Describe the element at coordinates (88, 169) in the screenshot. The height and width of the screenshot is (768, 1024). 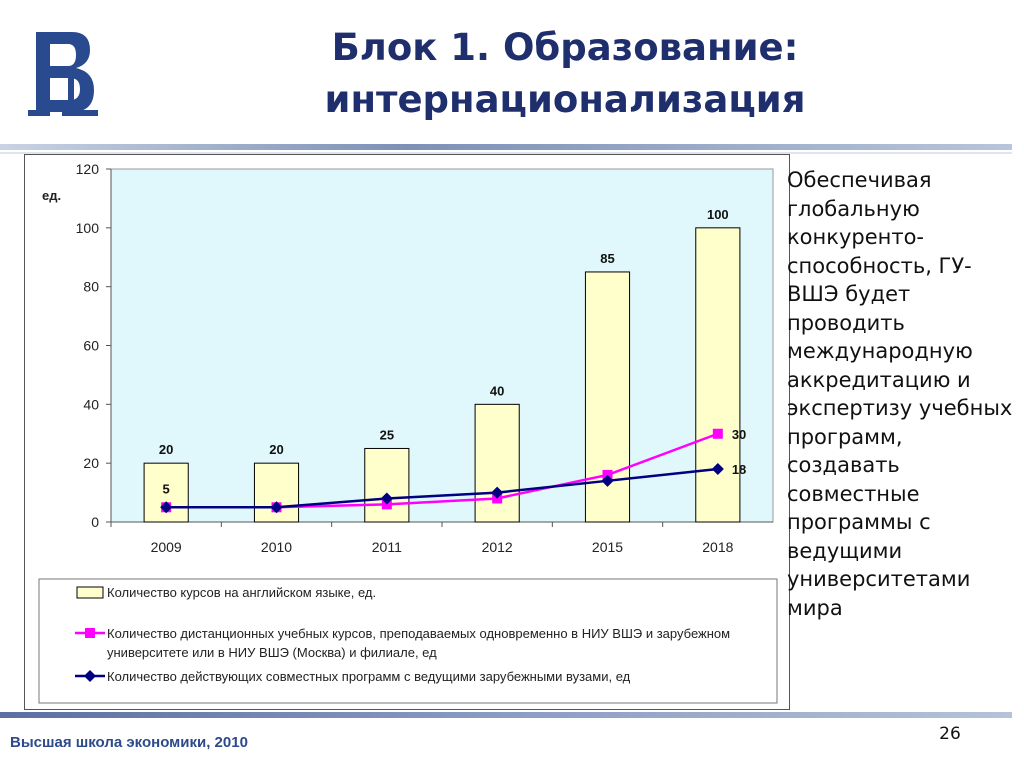
I see `y-tick-label: 120` at that location.